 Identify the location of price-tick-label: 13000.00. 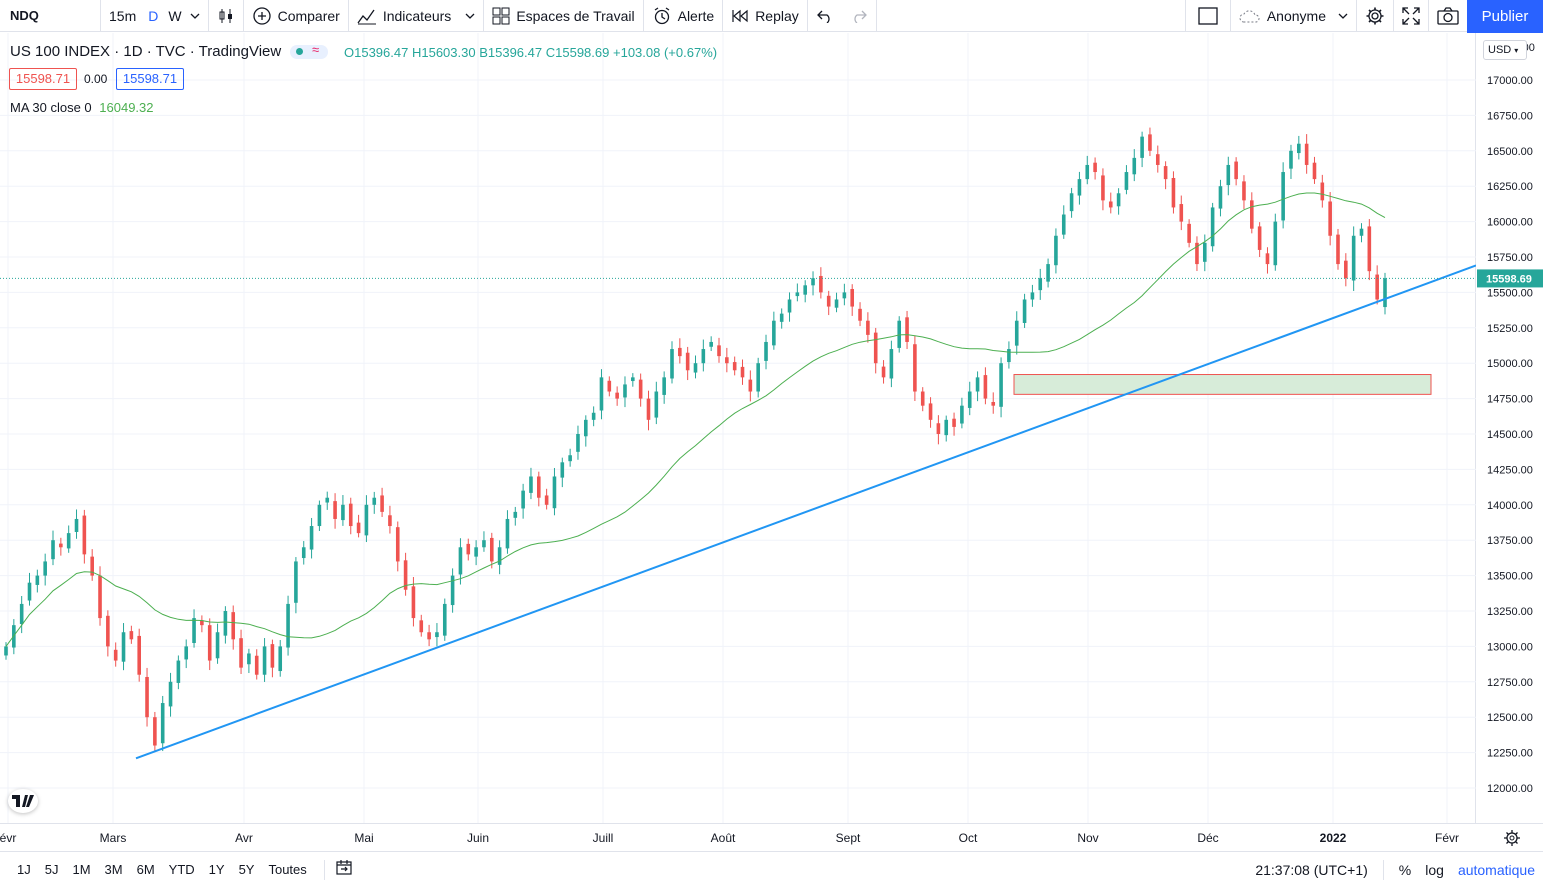
(1510, 647).